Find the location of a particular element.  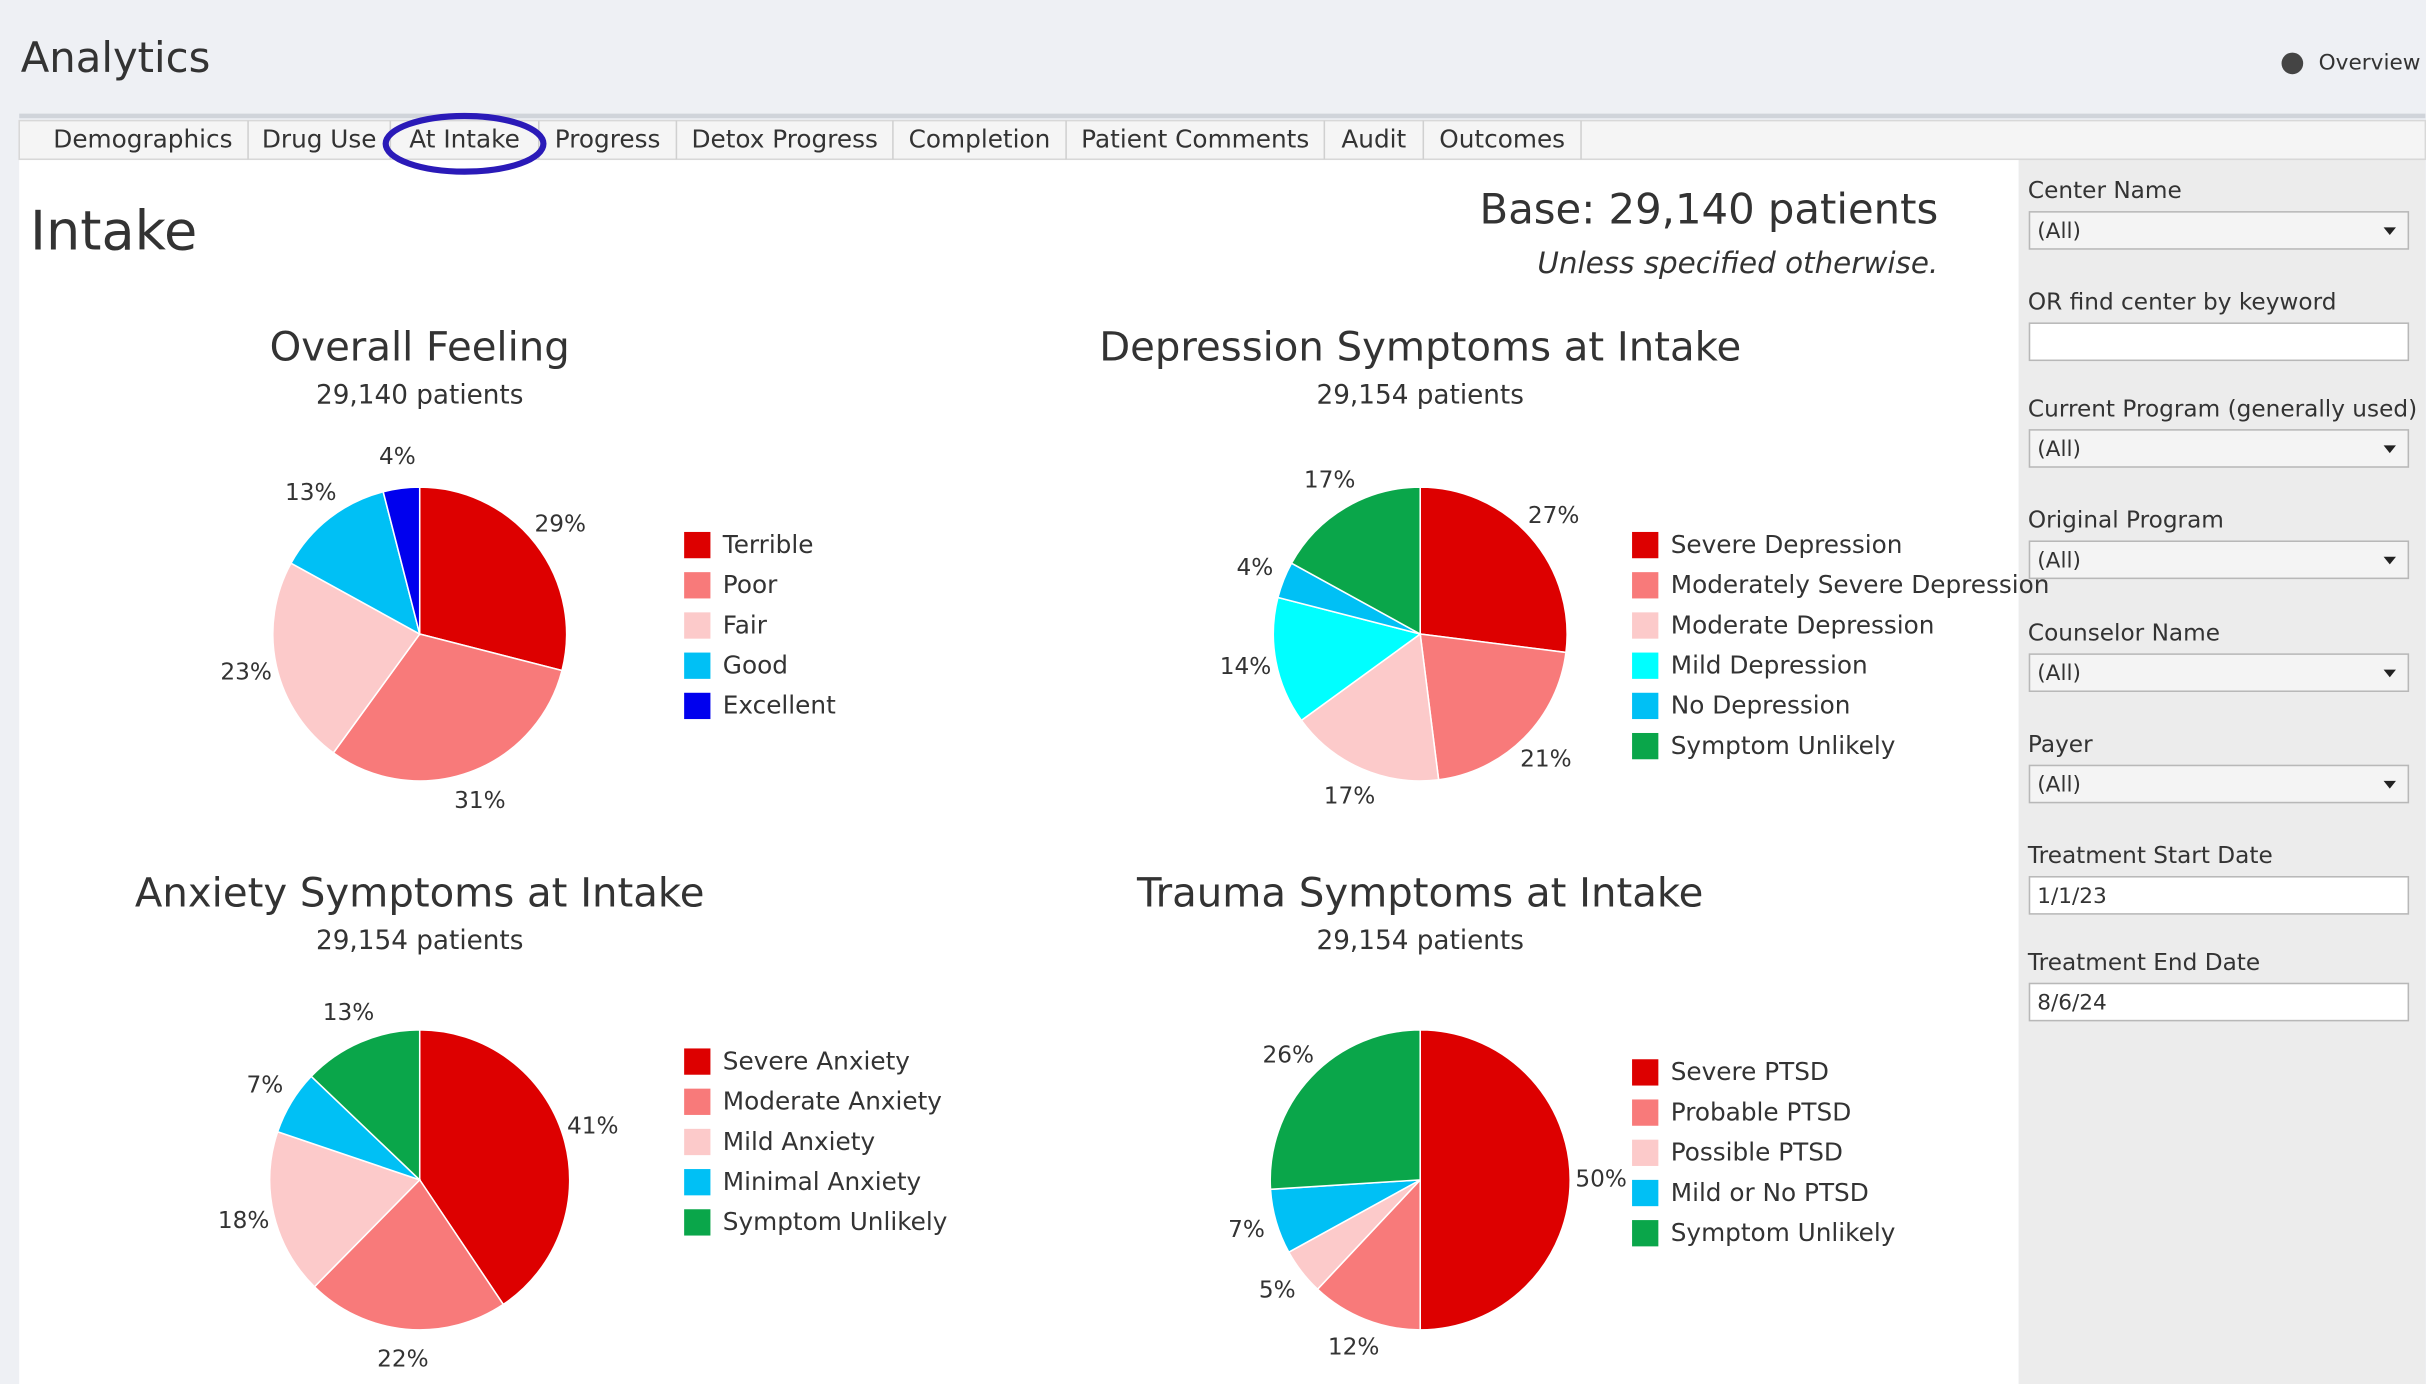

slice-label: 21% is located at coordinates (1546, 758).